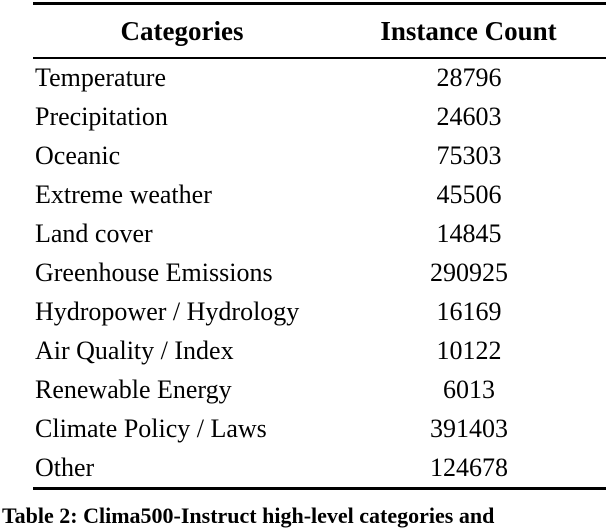 This screenshot has width=606, height=529. I want to click on category-cell: Climate Policy / Laws, so click(151, 428).